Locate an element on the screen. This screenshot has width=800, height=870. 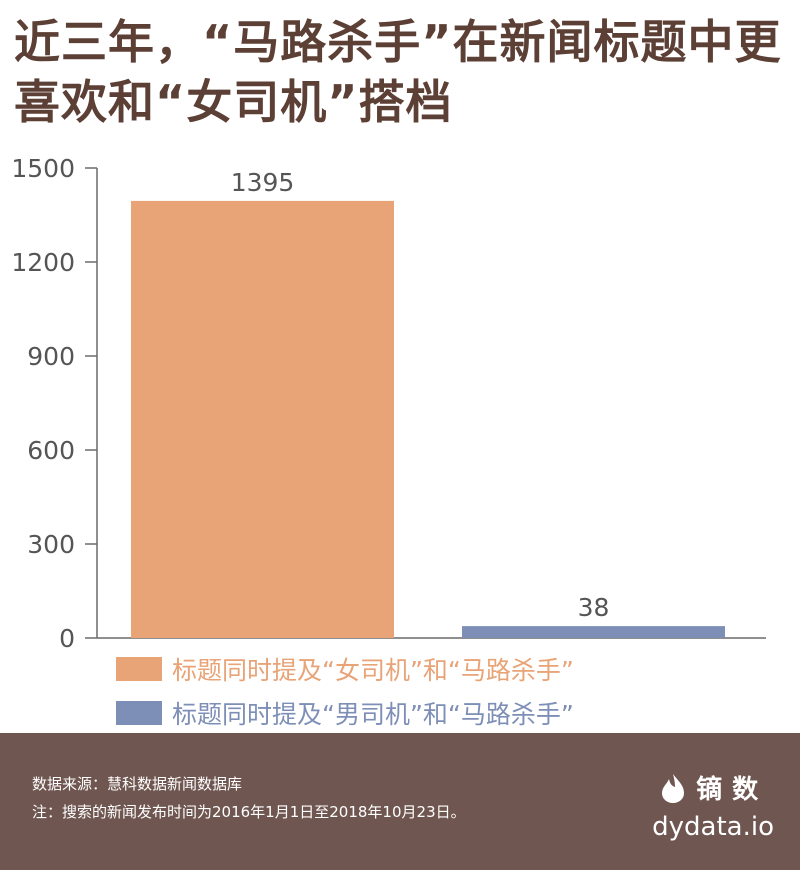
source-note: 数据来源：慧科数据新闻数据库 is located at coordinates (137, 784).